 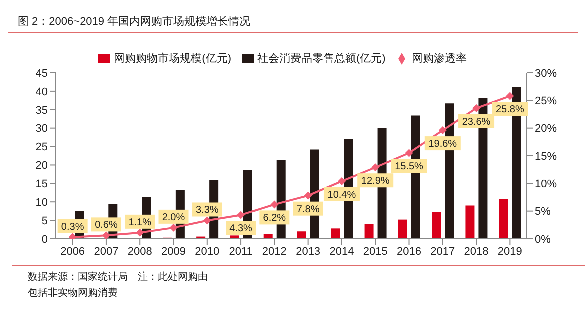 What do you see at coordinates (73, 293) in the screenshot?
I see `text: 包括非实物网购消费` at bounding box center [73, 293].